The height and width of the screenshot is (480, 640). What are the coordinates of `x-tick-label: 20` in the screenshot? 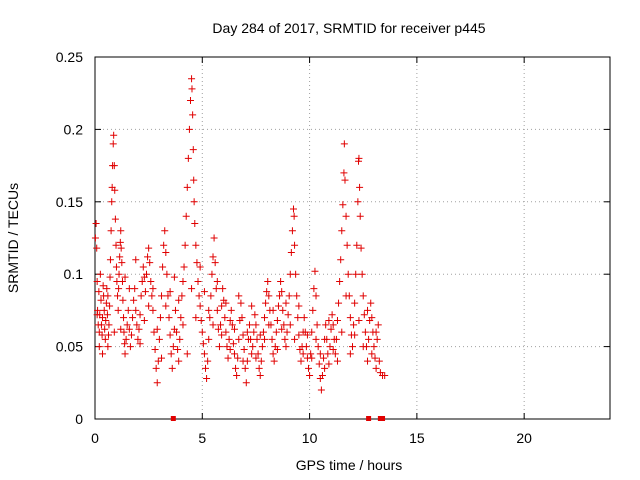 It's located at (524, 438).